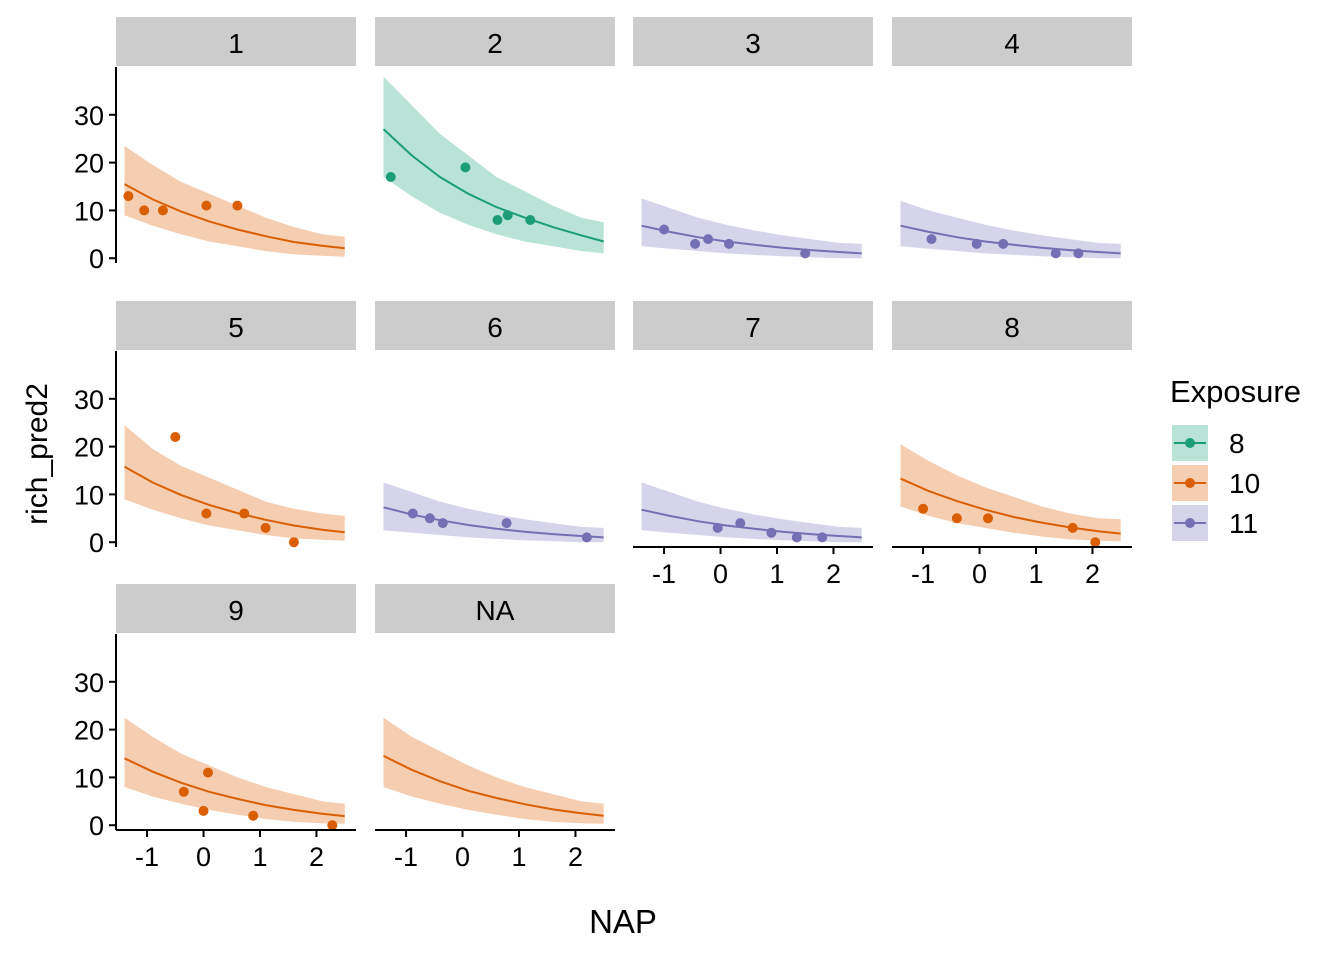 The width and height of the screenshot is (1344, 960). Describe the element at coordinates (37, 454) in the screenshot. I see `y-axis-title: rich_pred2` at that location.